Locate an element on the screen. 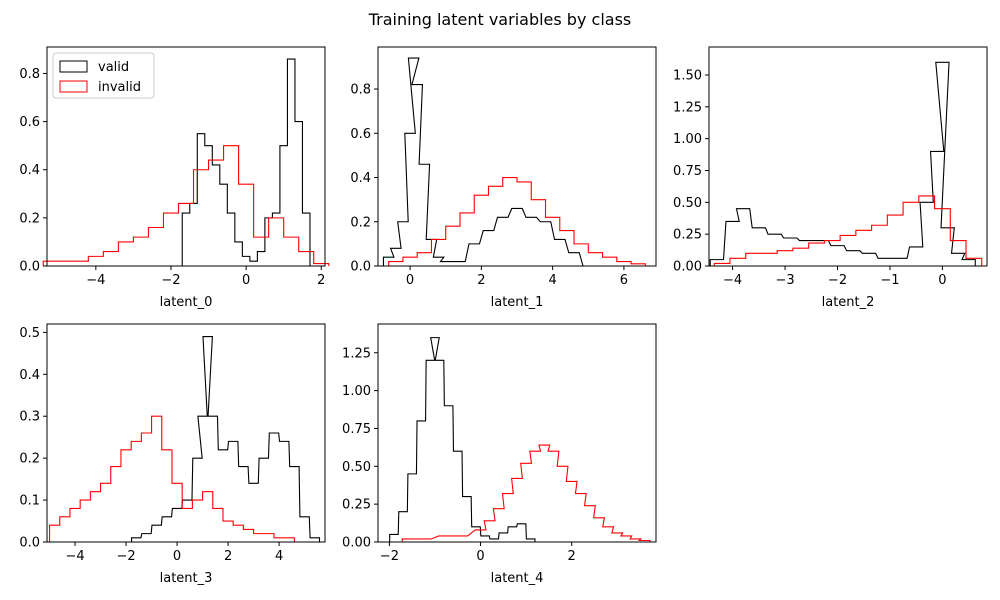  subplot-latent_1: 0 2 4 6 0.0 0.2 0.4 0.6 0.8 latent_1 is located at coordinates (503, 178).